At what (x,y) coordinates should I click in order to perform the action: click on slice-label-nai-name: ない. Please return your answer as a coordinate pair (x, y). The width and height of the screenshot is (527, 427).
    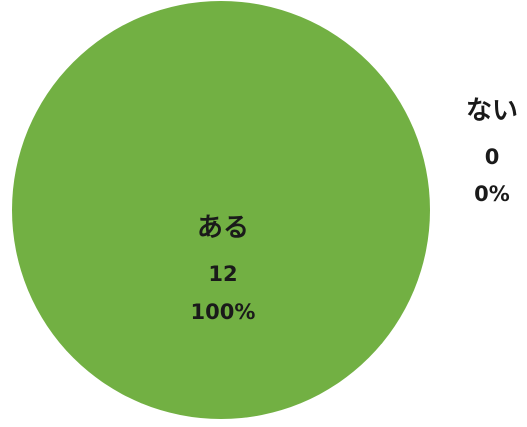
    Looking at the image, I should click on (492, 111).